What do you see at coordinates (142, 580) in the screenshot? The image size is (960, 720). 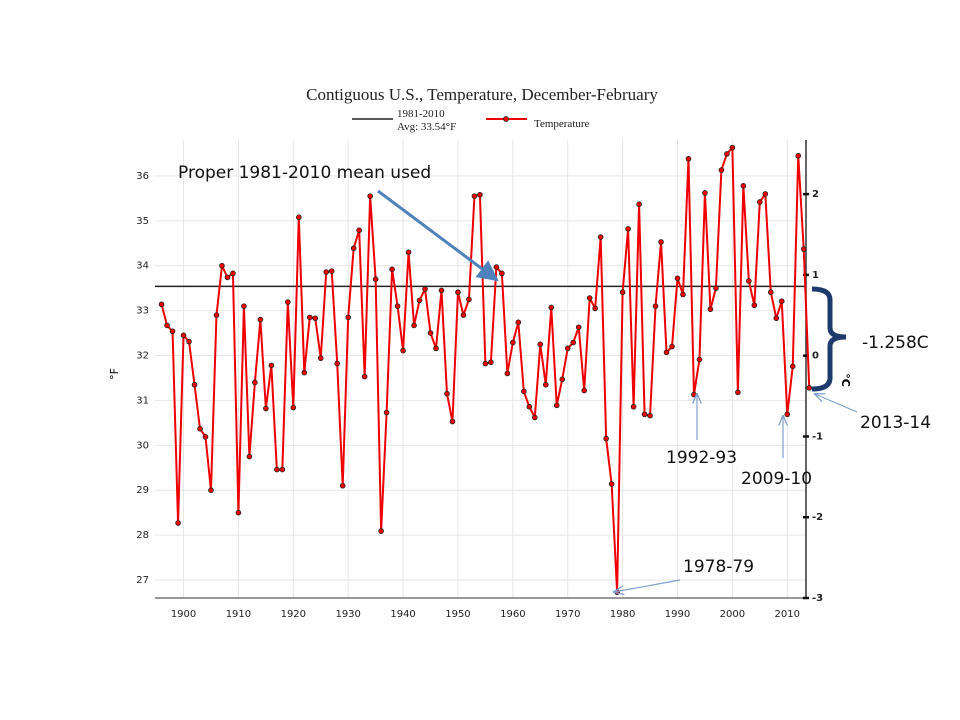 I see `y-tick-label: 27` at bounding box center [142, 580].